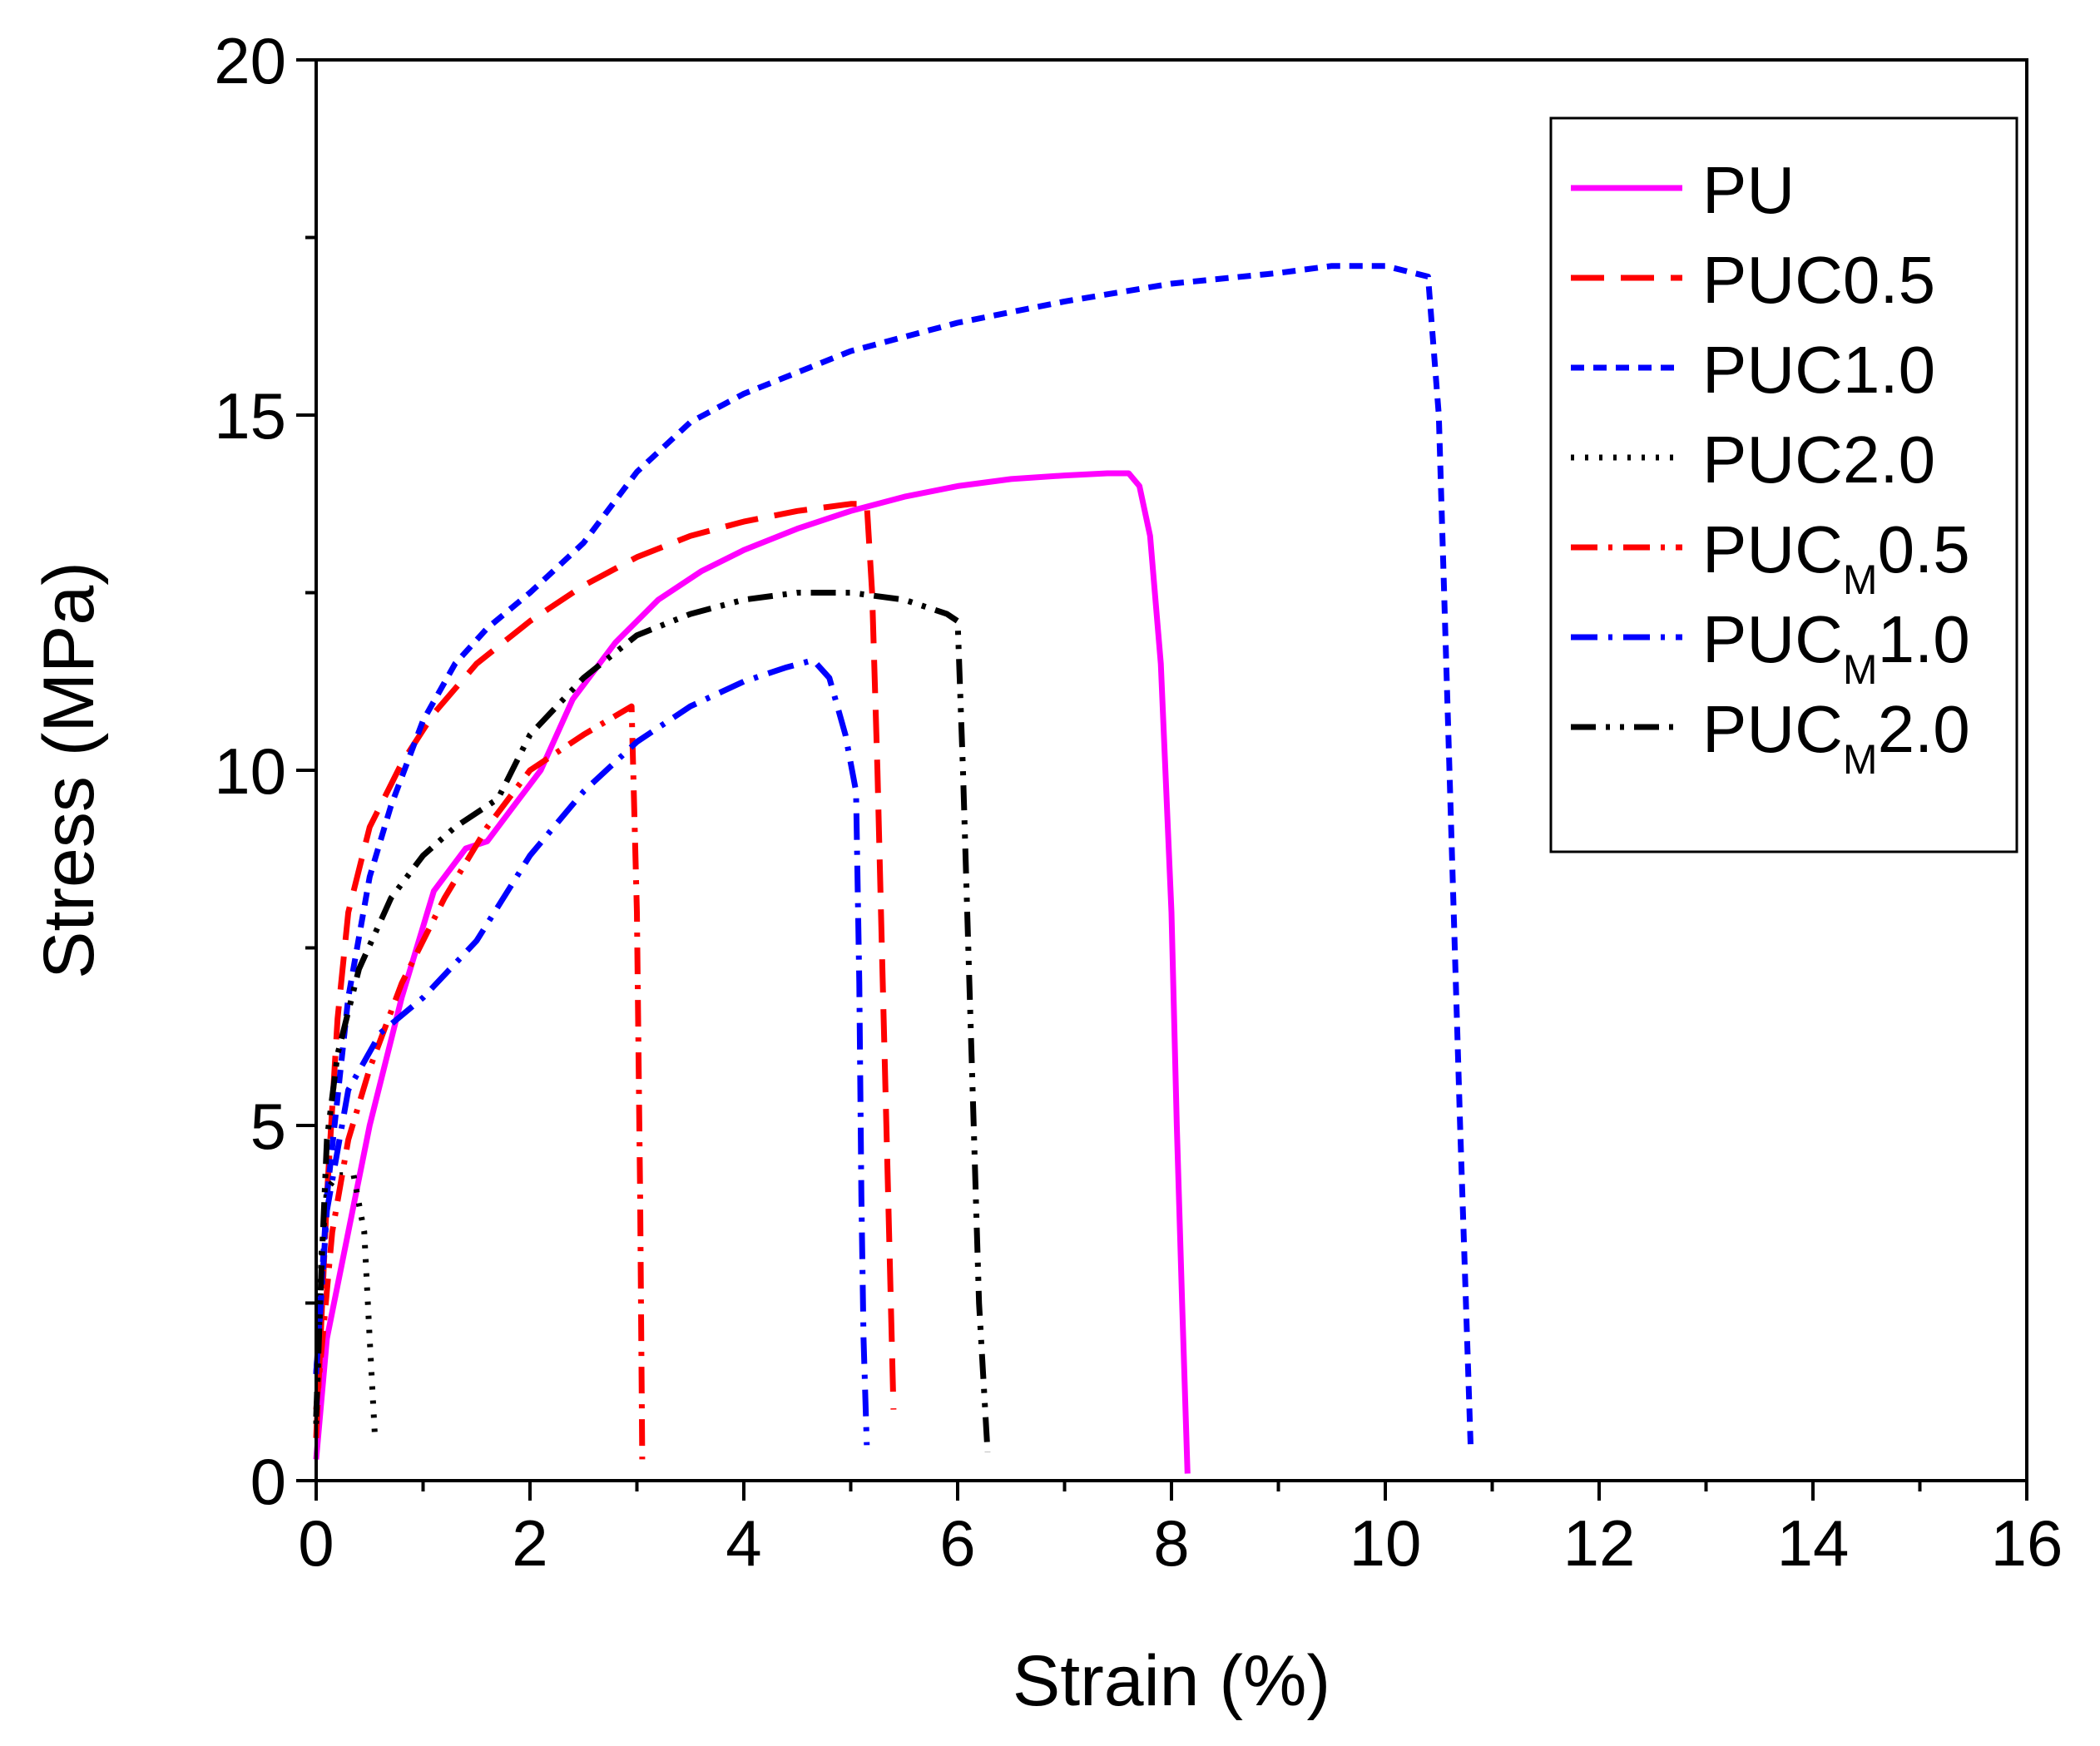 This screenshot has height=1746, width=2100. Describe the element at coordinates (1813, 1543) in the screenshot. I see `x-tick-label: 14` at that location.